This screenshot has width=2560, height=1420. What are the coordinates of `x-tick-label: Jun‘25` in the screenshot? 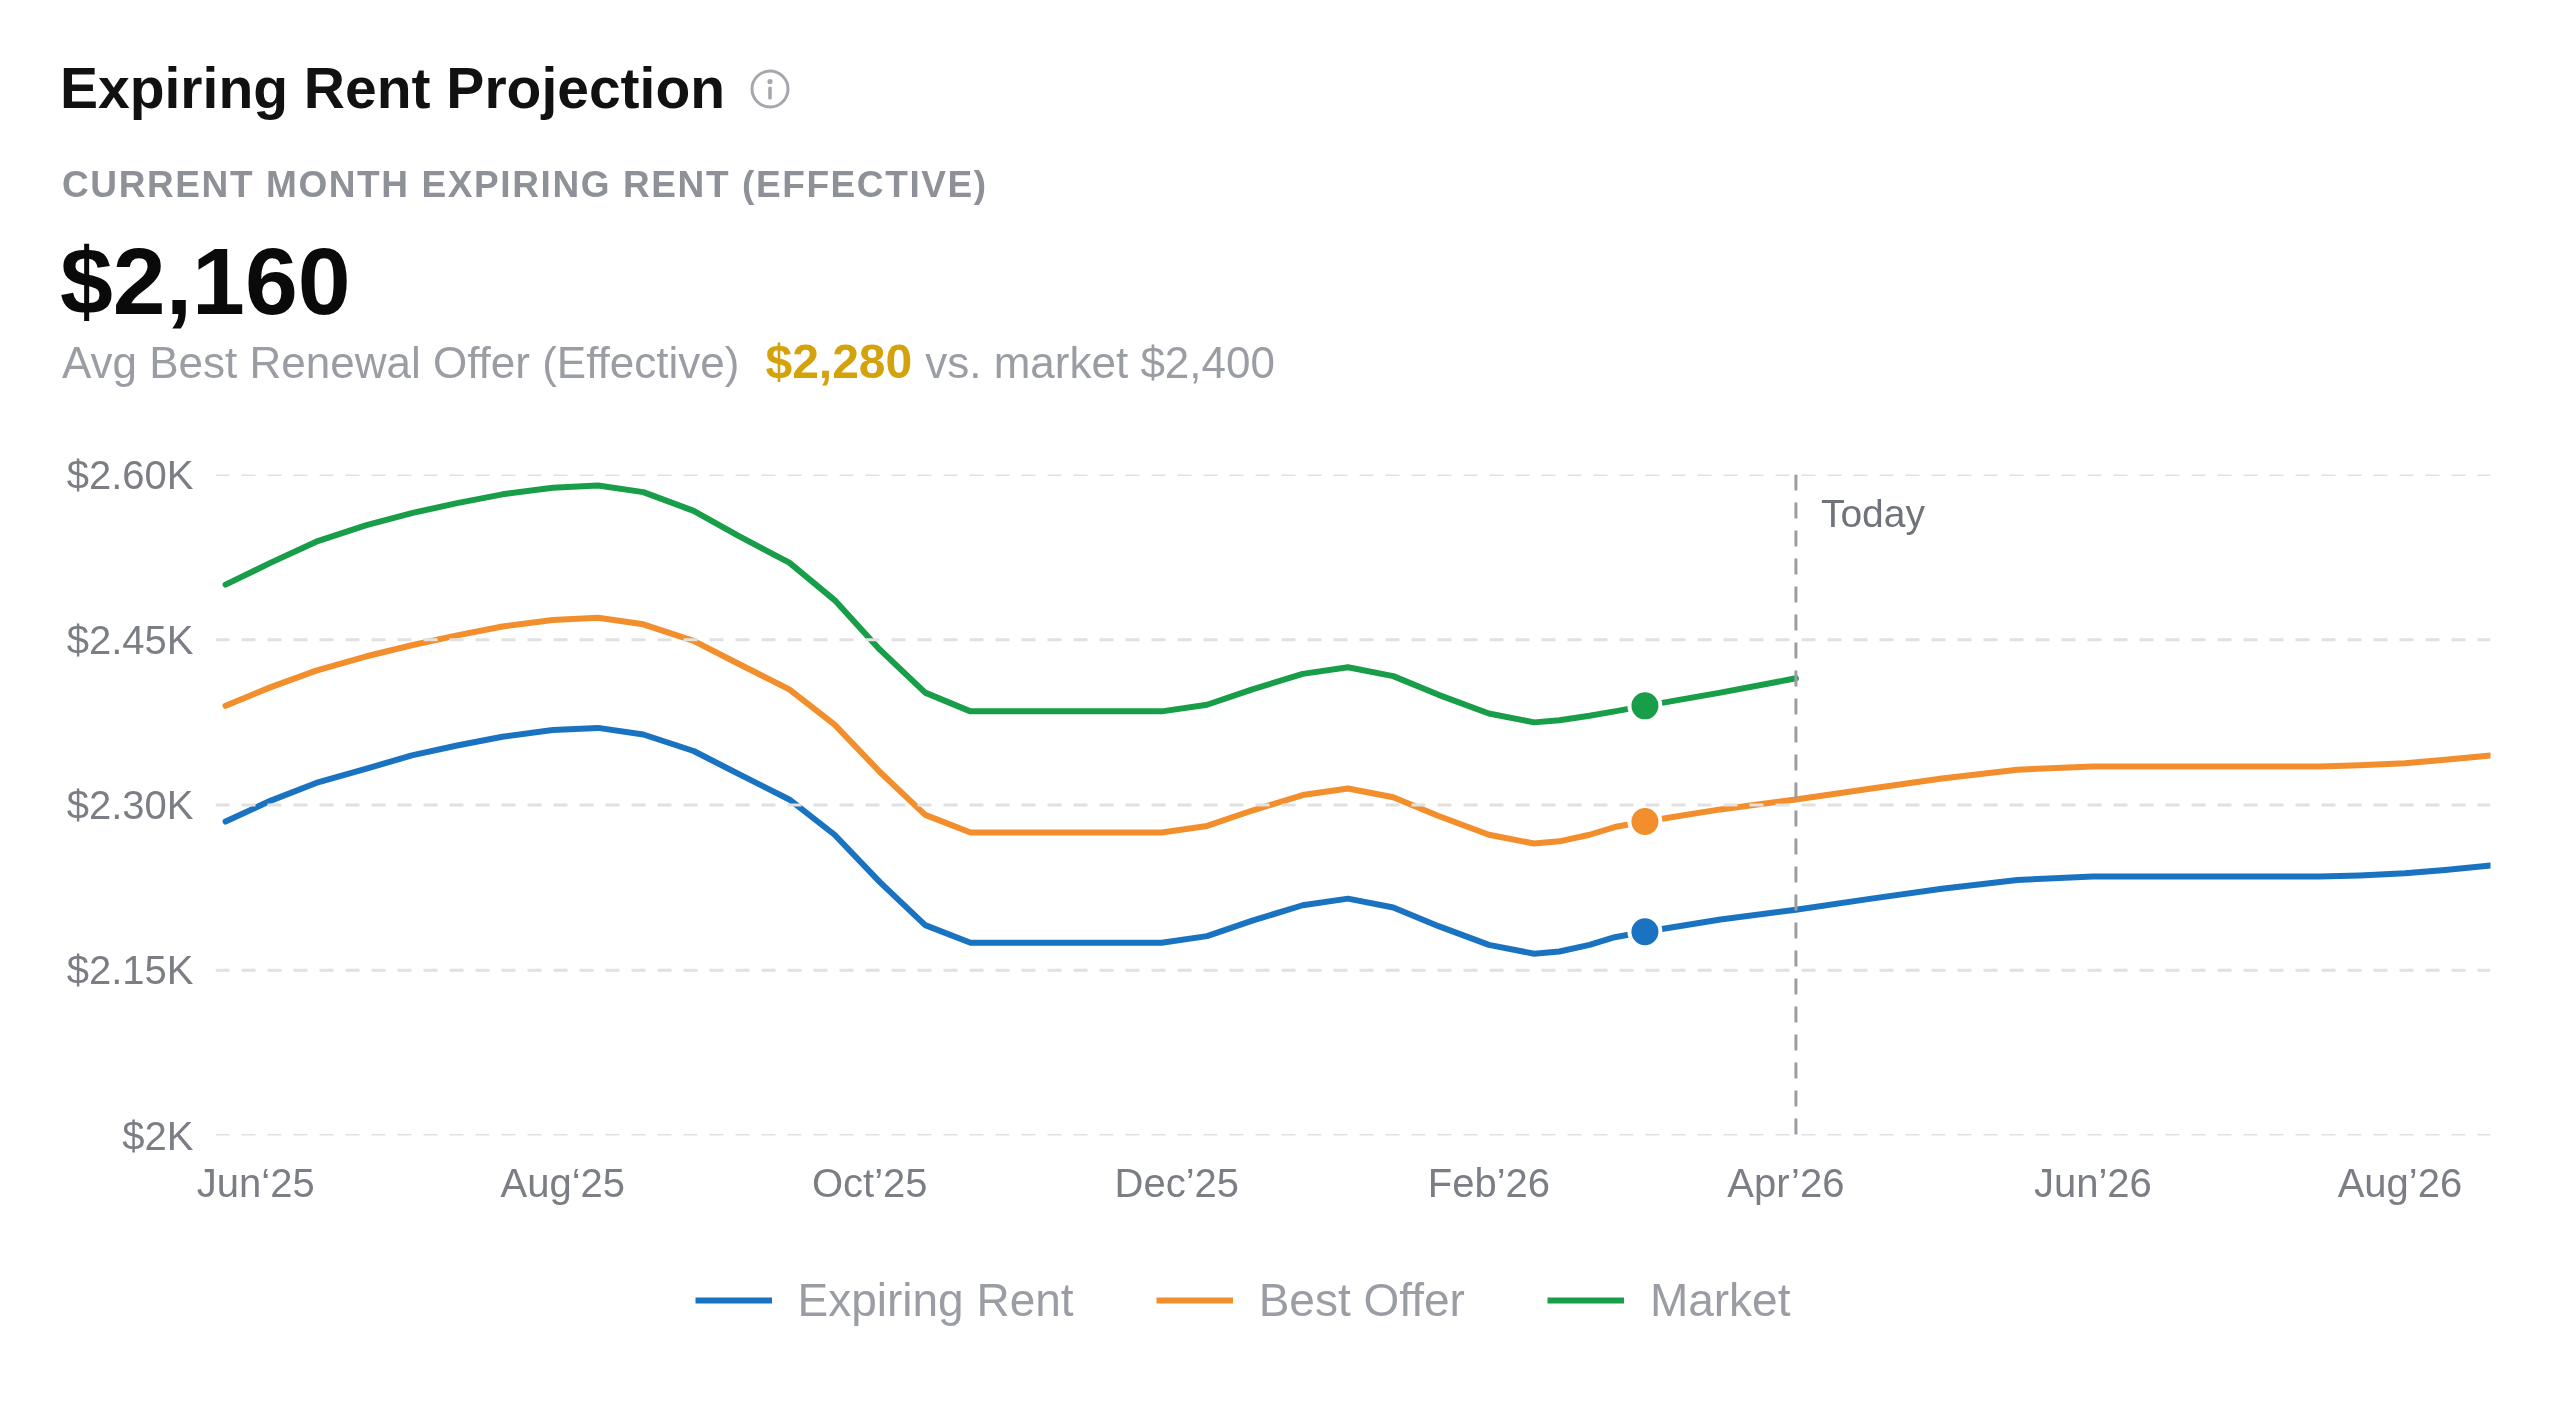 It's located at (255, 1182).